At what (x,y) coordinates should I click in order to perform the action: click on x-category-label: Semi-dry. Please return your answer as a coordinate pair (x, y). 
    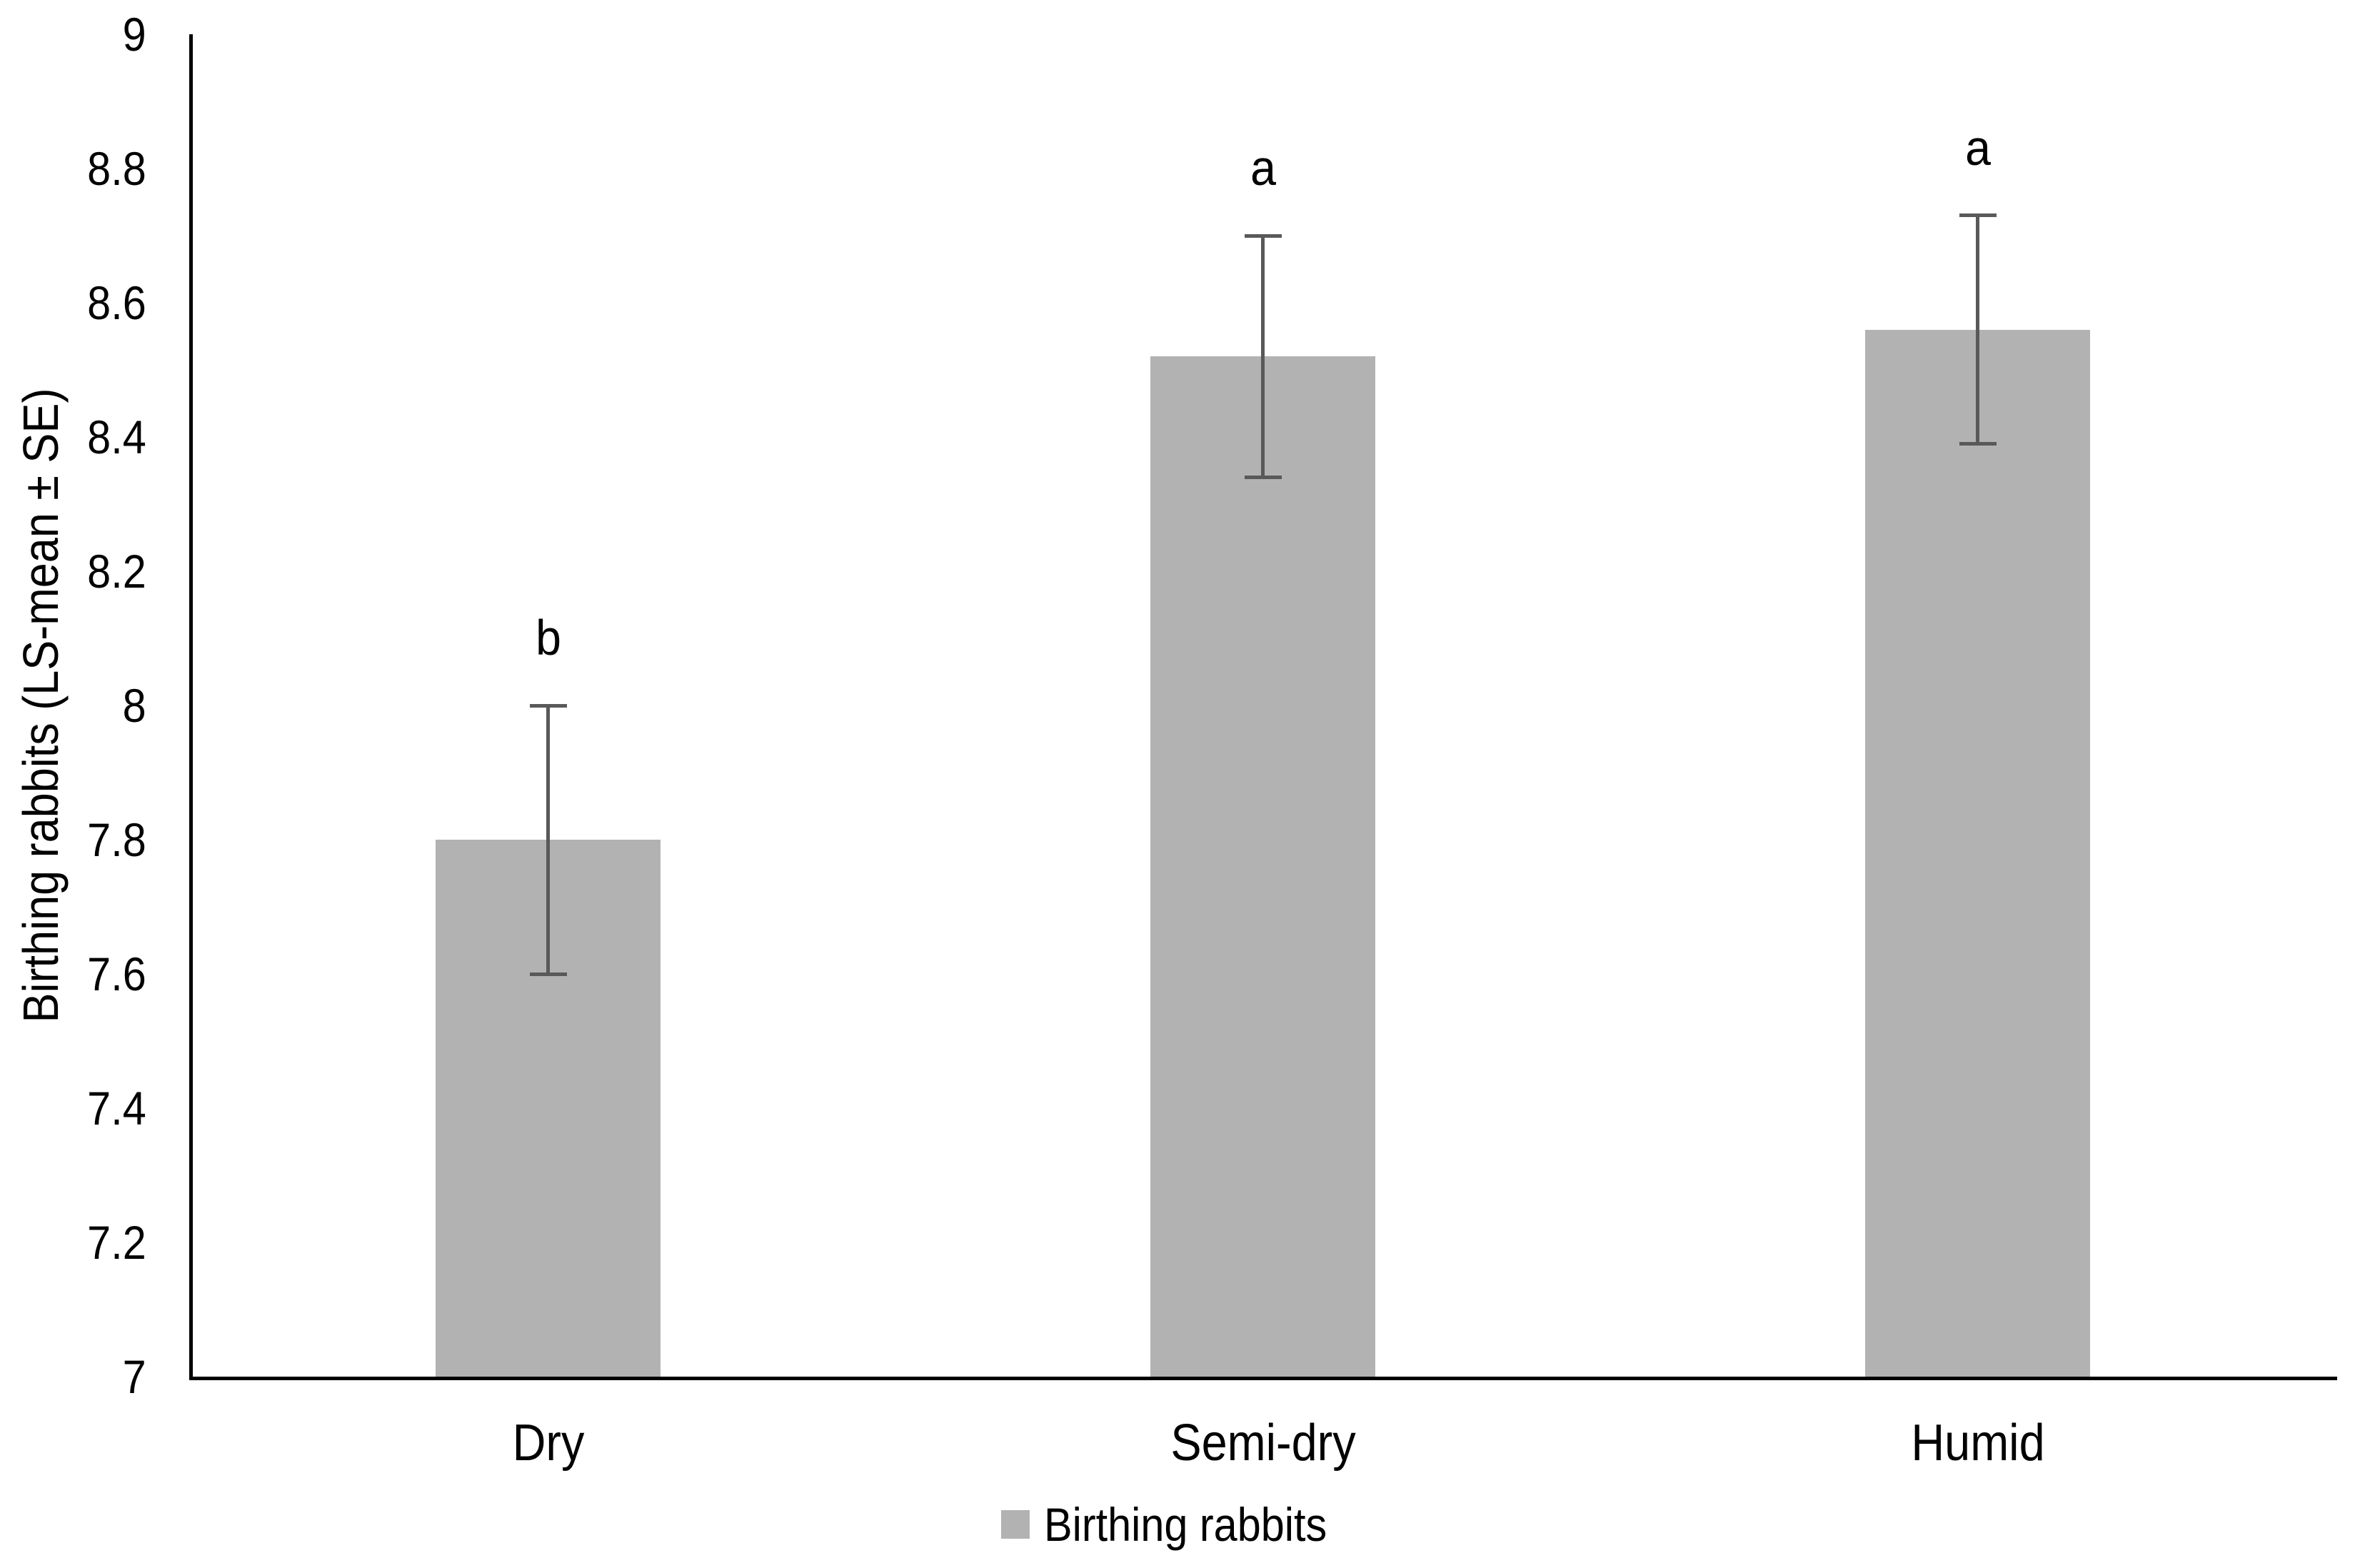
    Looking at the image, I should click on (1263, 1443).